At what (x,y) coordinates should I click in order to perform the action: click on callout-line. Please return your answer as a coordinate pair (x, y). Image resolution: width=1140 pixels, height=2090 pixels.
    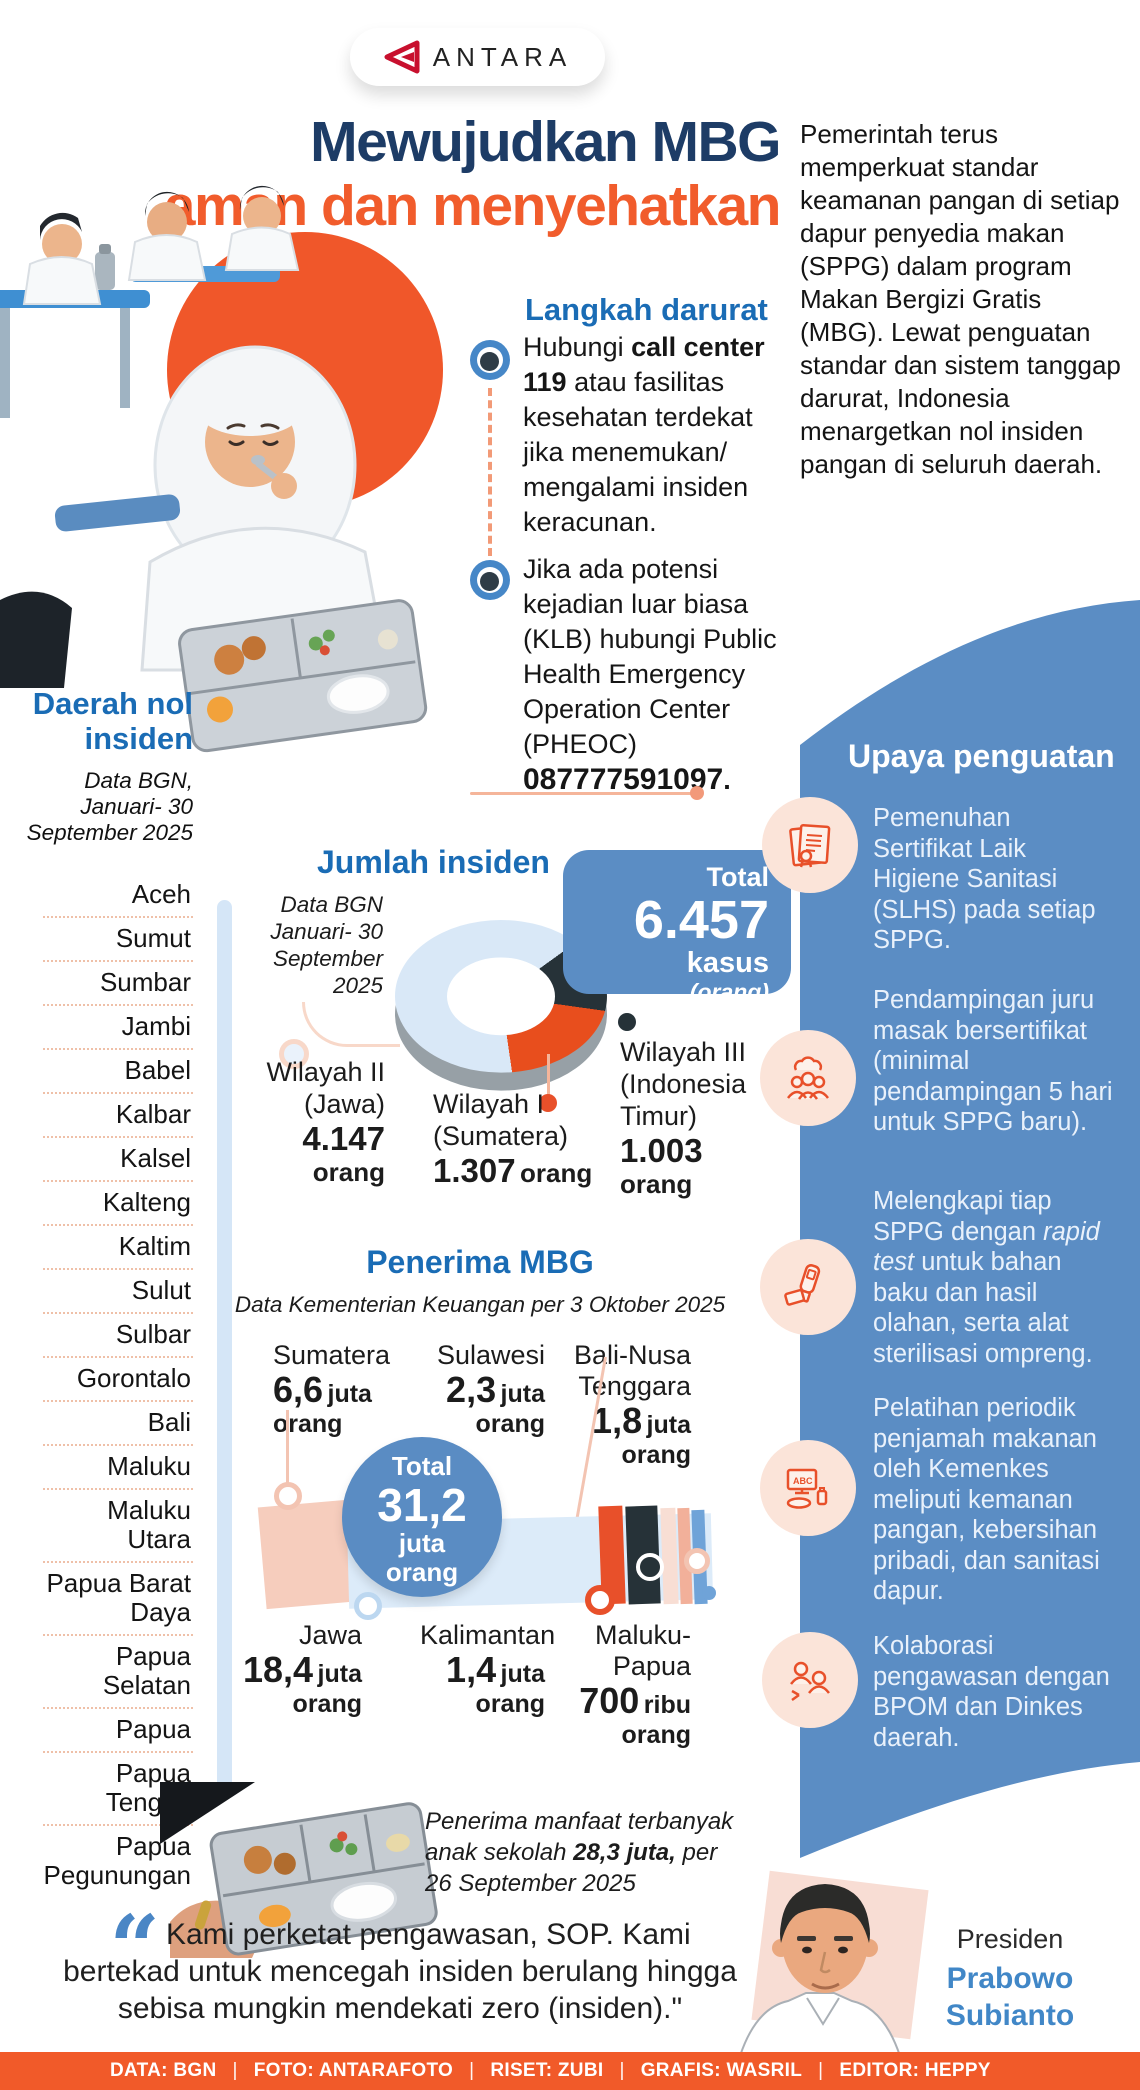
    Looking at the image, I should click on (287, 1448).